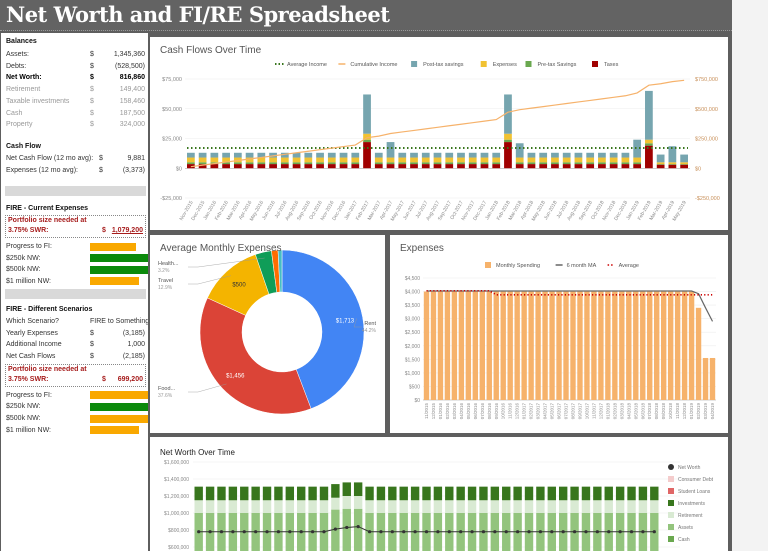 The image size is (768, 551). Describe the element at coordinates (413, 360) in the screenshot. I see `y-tick-label: $1,500` at that location.